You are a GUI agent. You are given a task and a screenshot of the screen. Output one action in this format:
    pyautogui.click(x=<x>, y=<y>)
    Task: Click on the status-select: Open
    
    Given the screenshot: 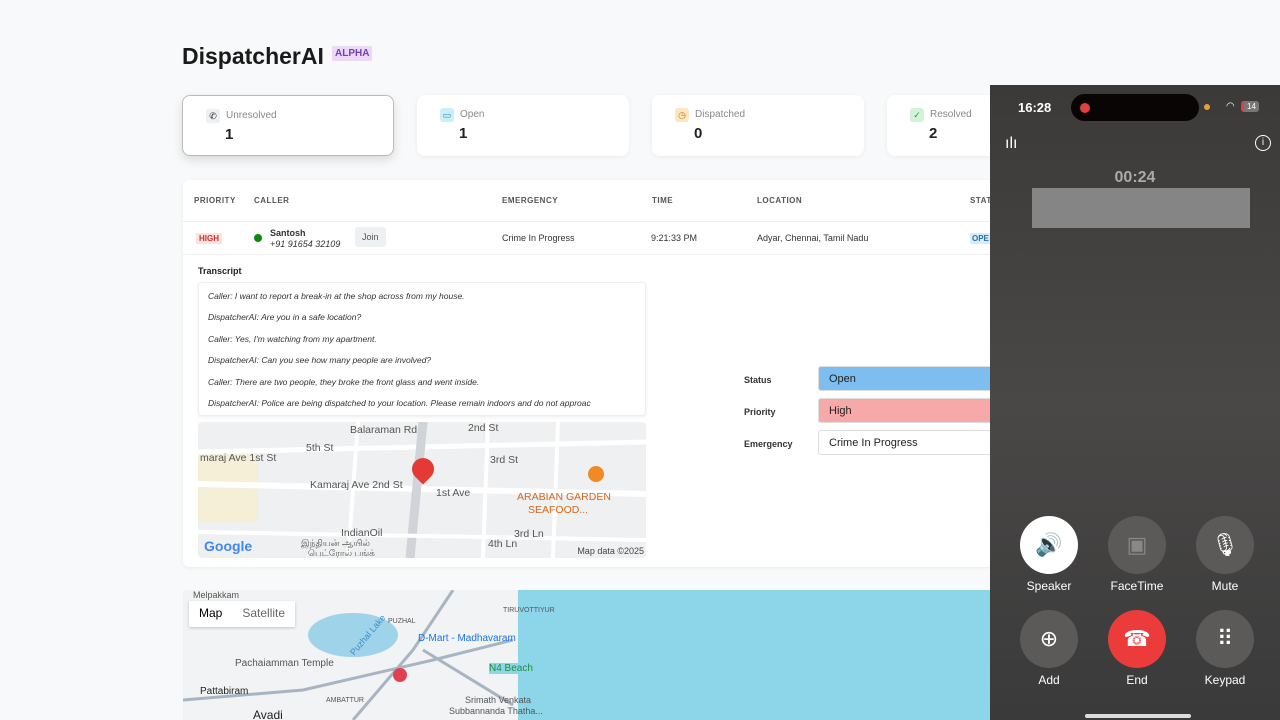 What is the action you would take?
    pyautogui.click(x=905, y=378)
    